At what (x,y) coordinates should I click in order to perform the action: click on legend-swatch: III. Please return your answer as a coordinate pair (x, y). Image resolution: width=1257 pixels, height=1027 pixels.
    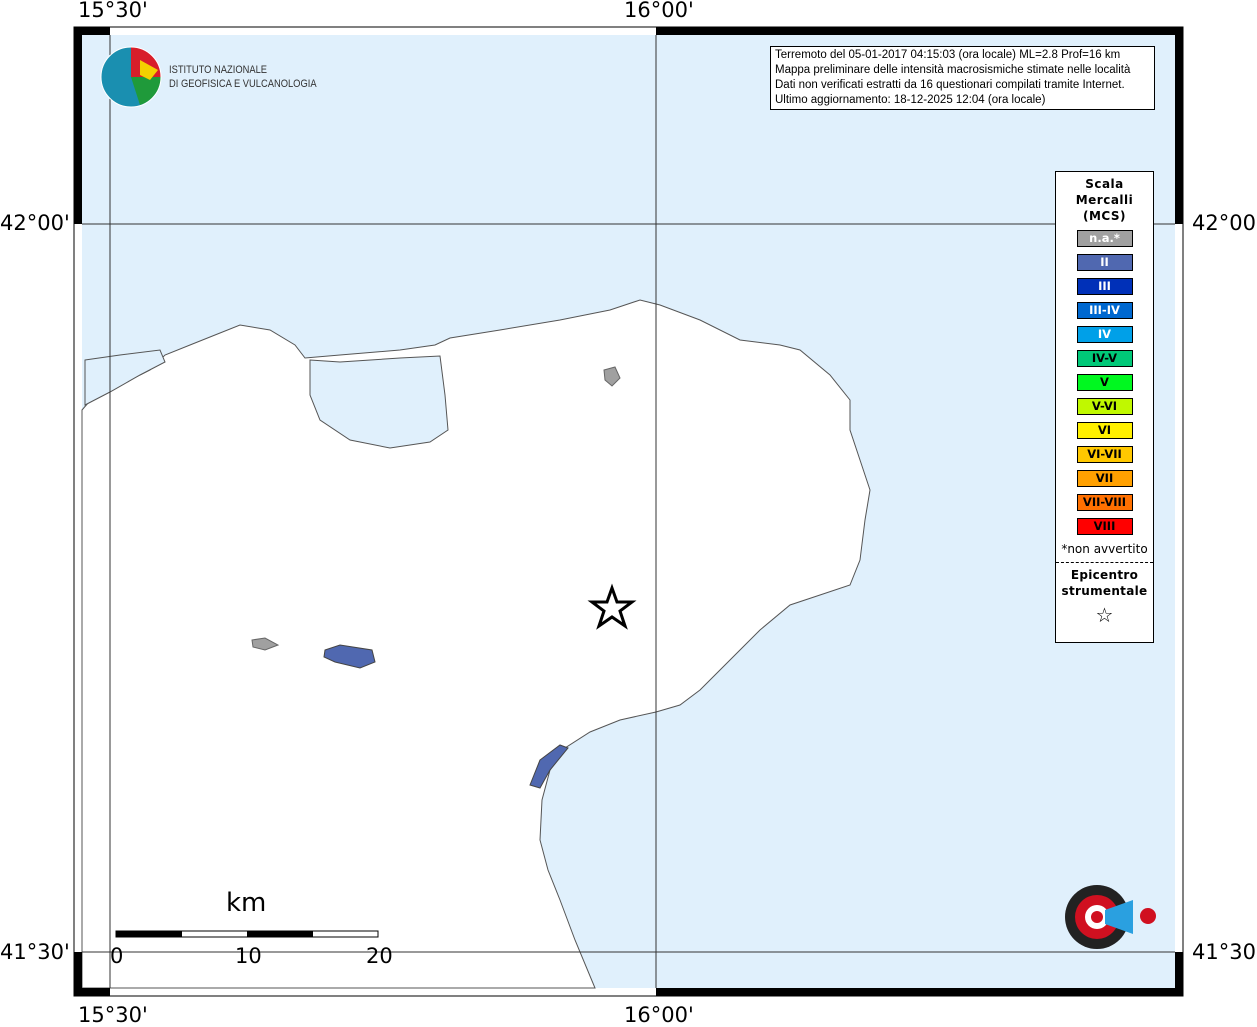
    Looking at the image, I should click on (1104, 286).